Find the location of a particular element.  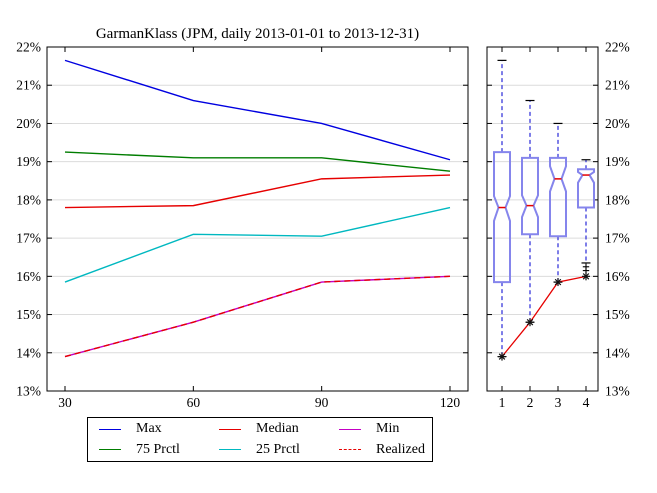

left-y-tick-label: 15% is located at coordinates (28, 314).